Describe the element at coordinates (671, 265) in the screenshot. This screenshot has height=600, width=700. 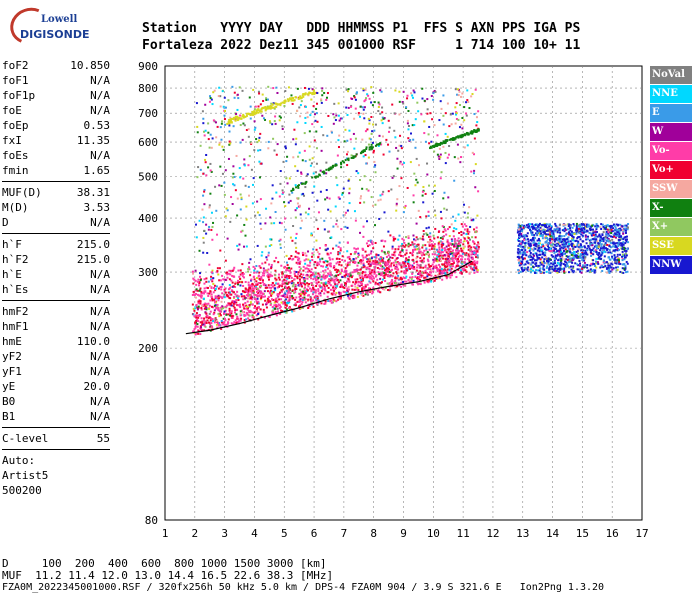
I see `legend-item: NNW` at that location.